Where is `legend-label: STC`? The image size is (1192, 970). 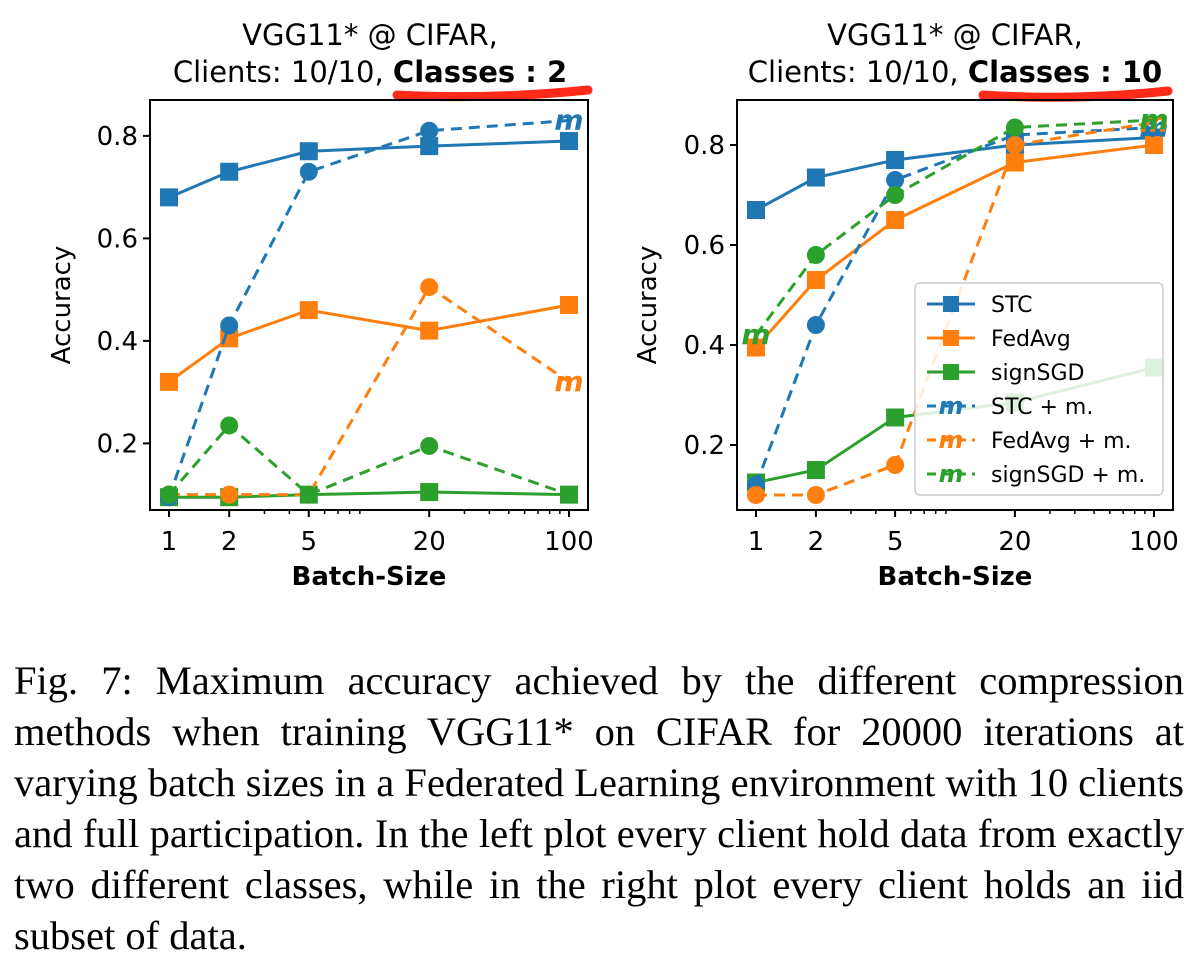
legend-label: STC is located at coordinates (1011, 305).